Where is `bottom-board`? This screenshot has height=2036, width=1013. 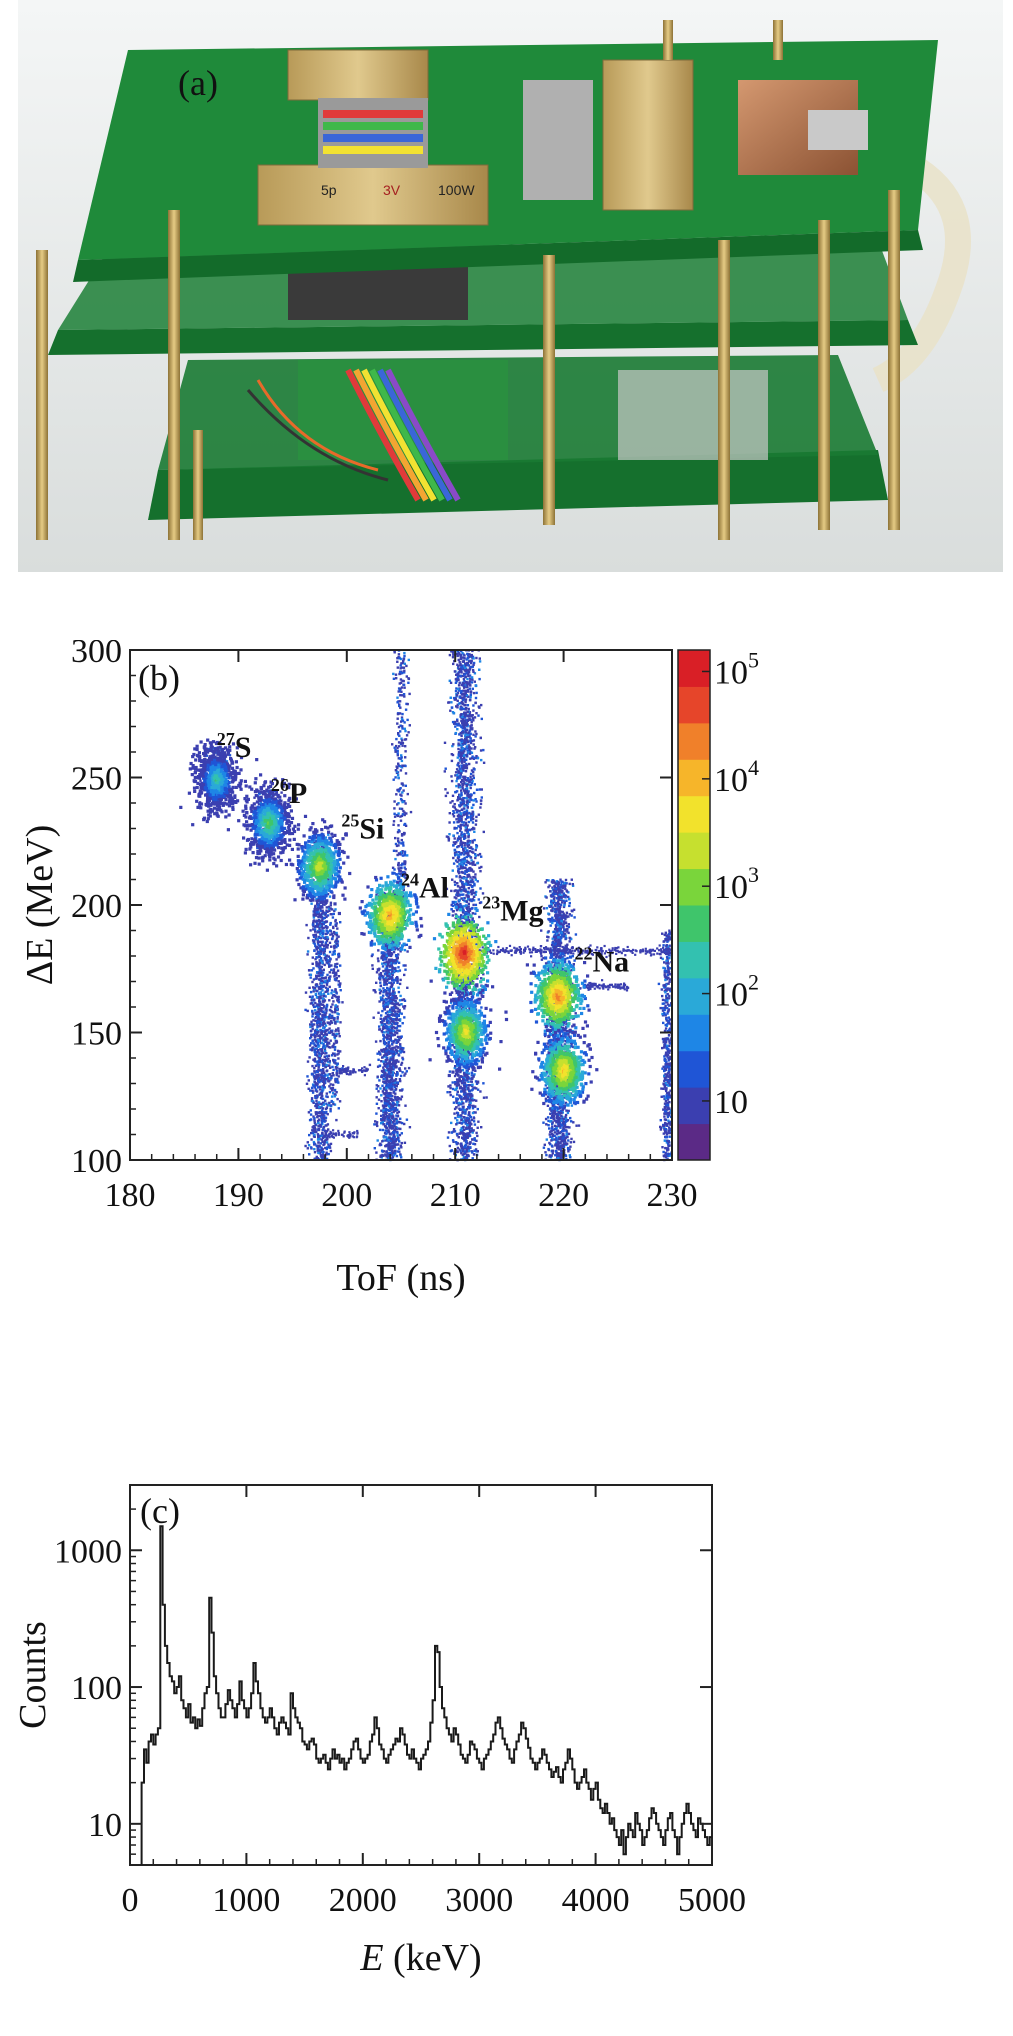 bottom-board is located at coordinates (518, 485).